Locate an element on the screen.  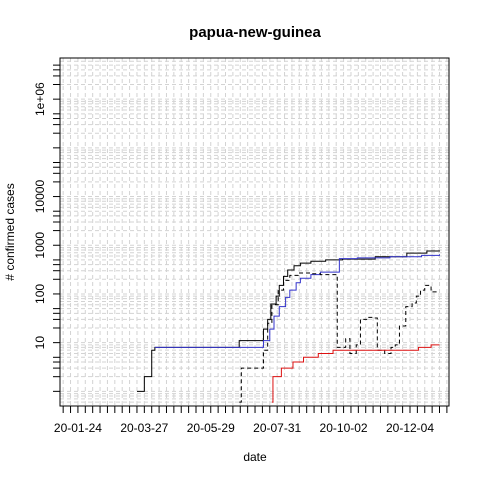
x-tick-label: 20-07-31 is located at coordinates (277, 428).